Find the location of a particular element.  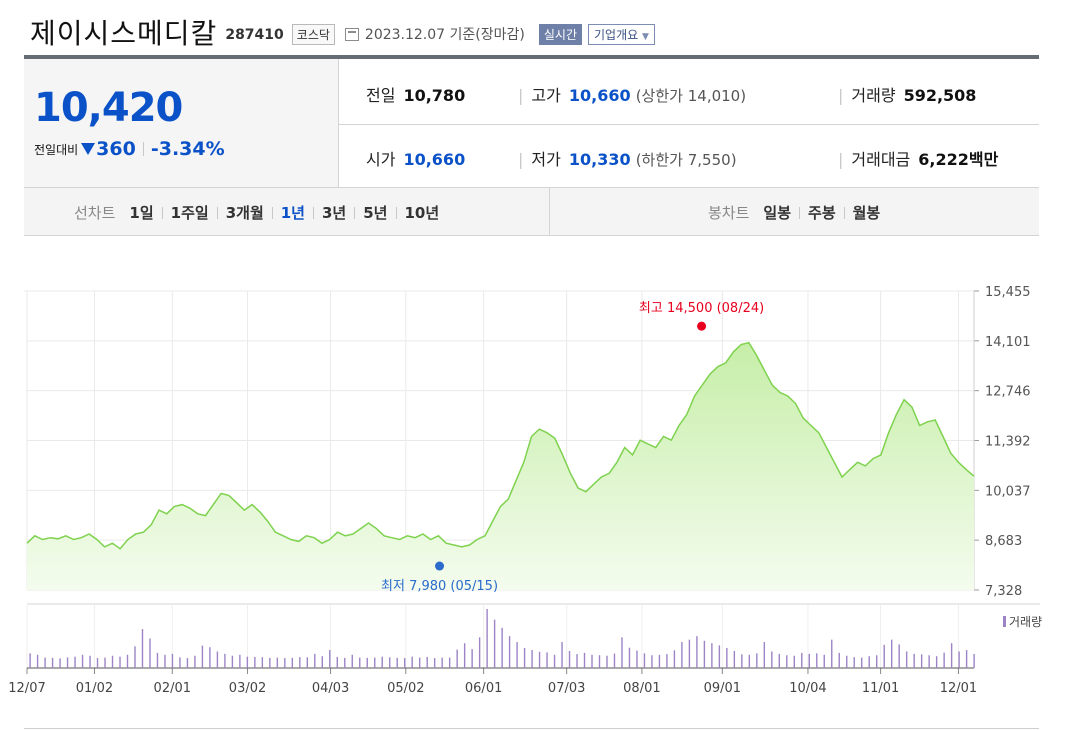

price-change: 360 is located at coordinates (116, 149).